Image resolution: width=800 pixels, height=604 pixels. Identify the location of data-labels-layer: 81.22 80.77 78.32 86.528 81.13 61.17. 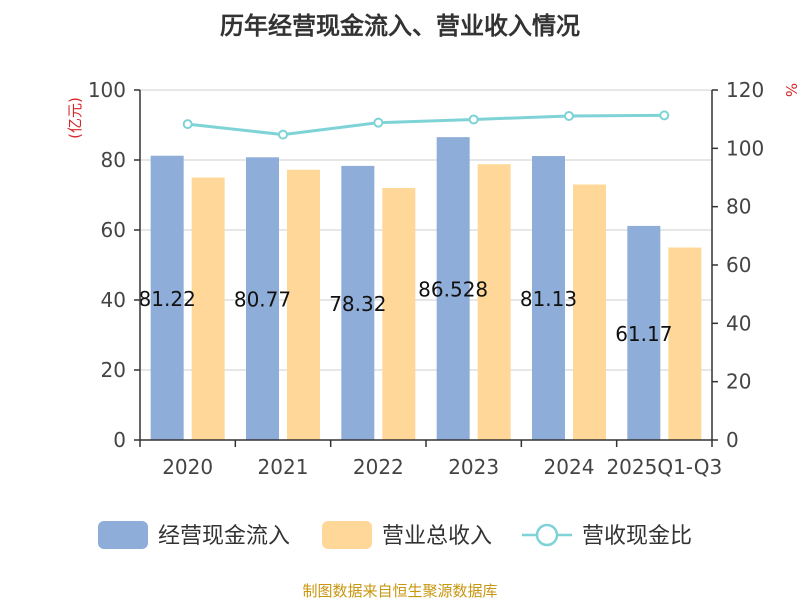
(406, 312).